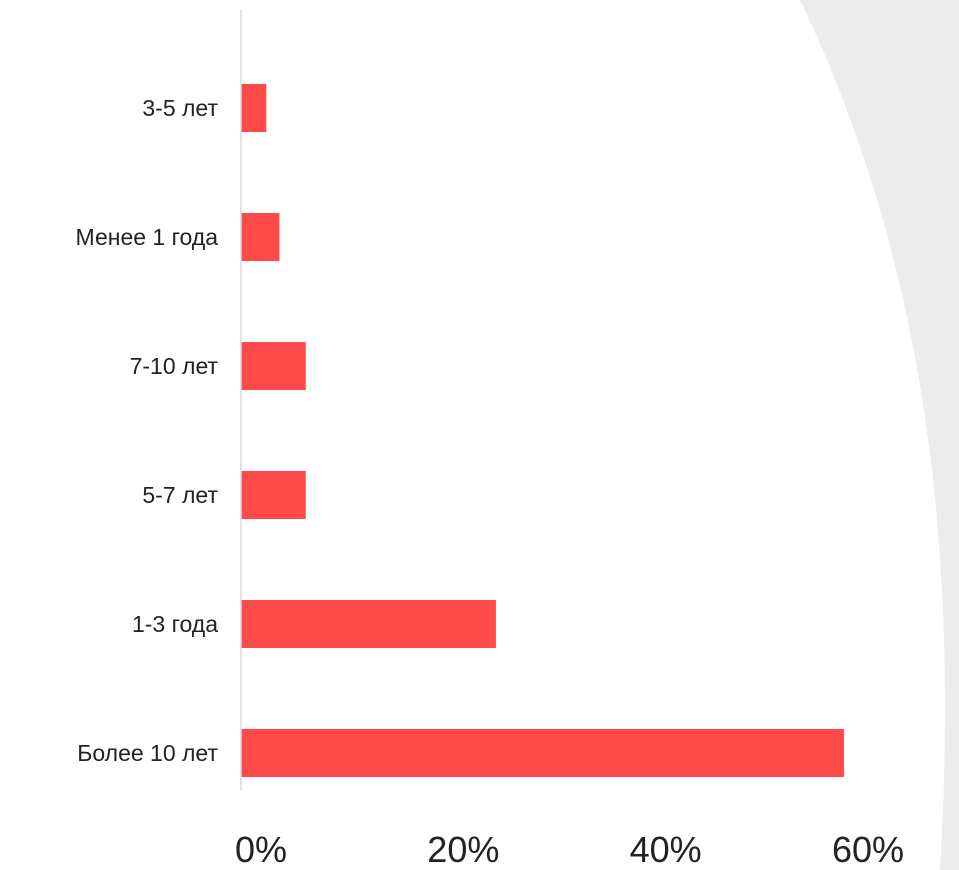 This screenshot has width=959, height=870. Describe the element at coordinates (666, 849) in the screenshot. I see `x-tick-label: 40%` at that location.